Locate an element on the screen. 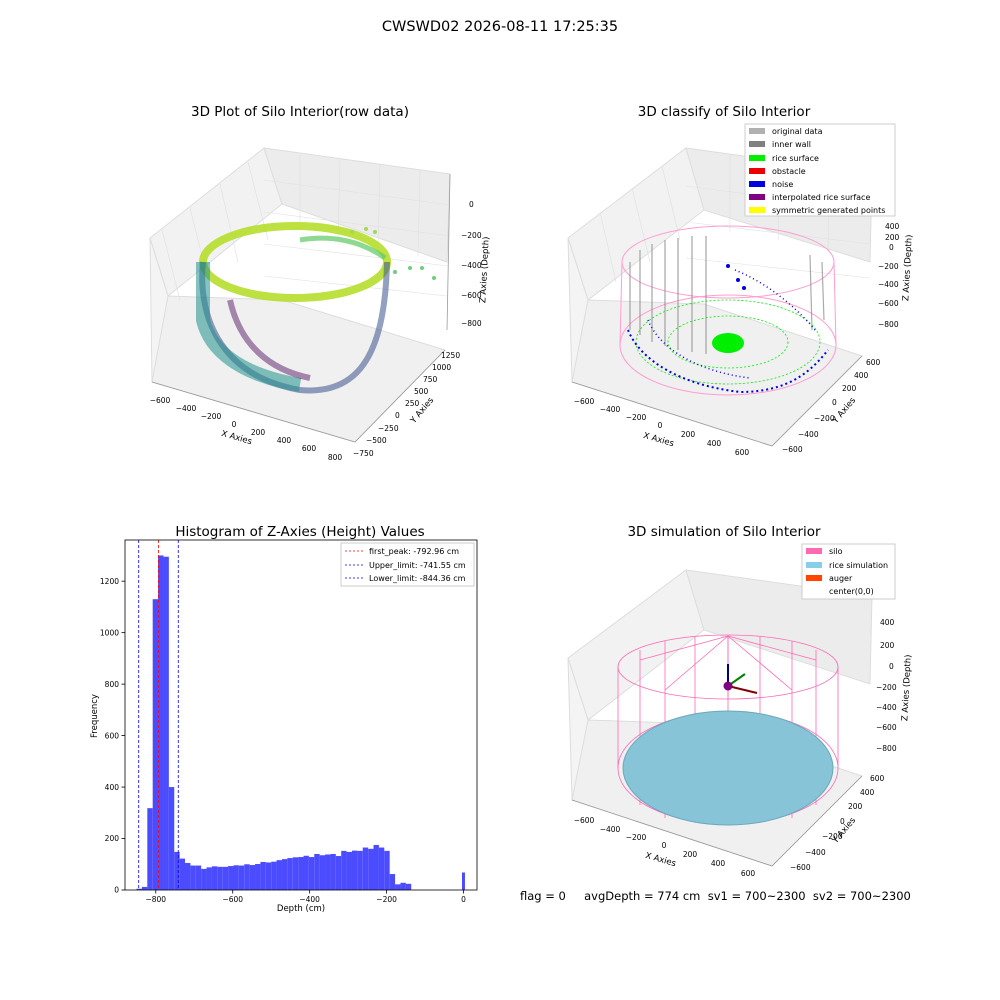 This screenshot has width=1000, height=1000. raw-x-ticks: −600 −400 −200 0 200 400 600 800 is located at coordinates (246, 429).